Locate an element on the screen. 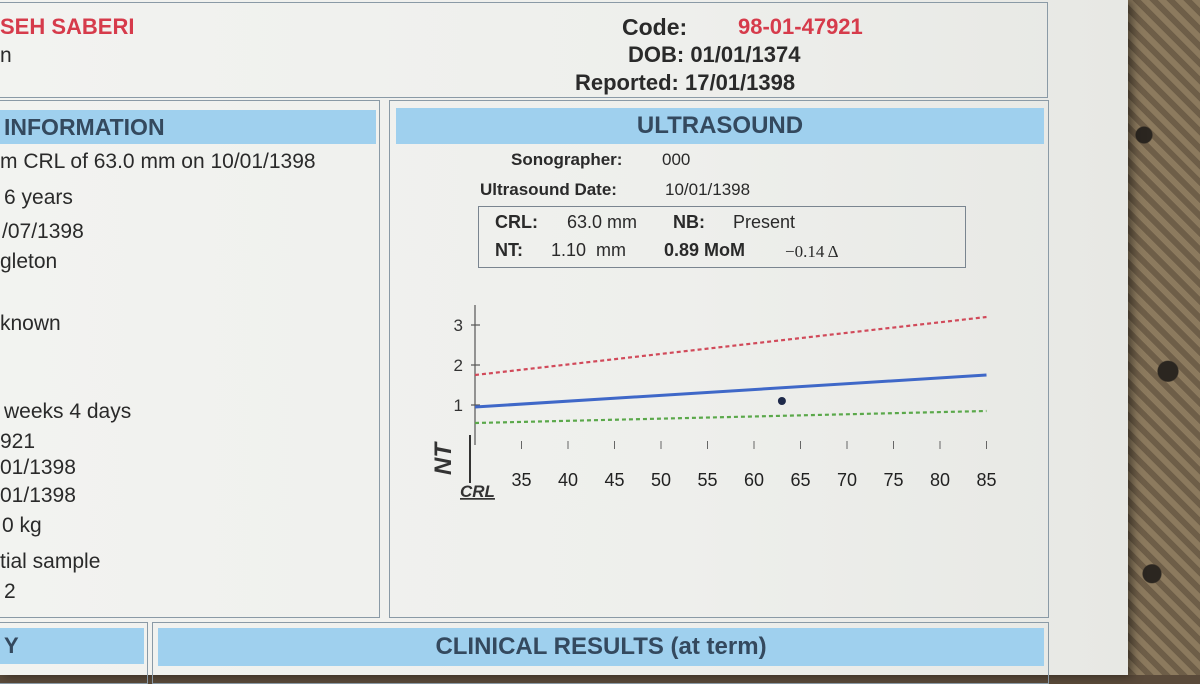 Image resolution: width=1200 pixels, height=684 pixels. crl-value: 63.0 mm is located at coordinates (602, 222).